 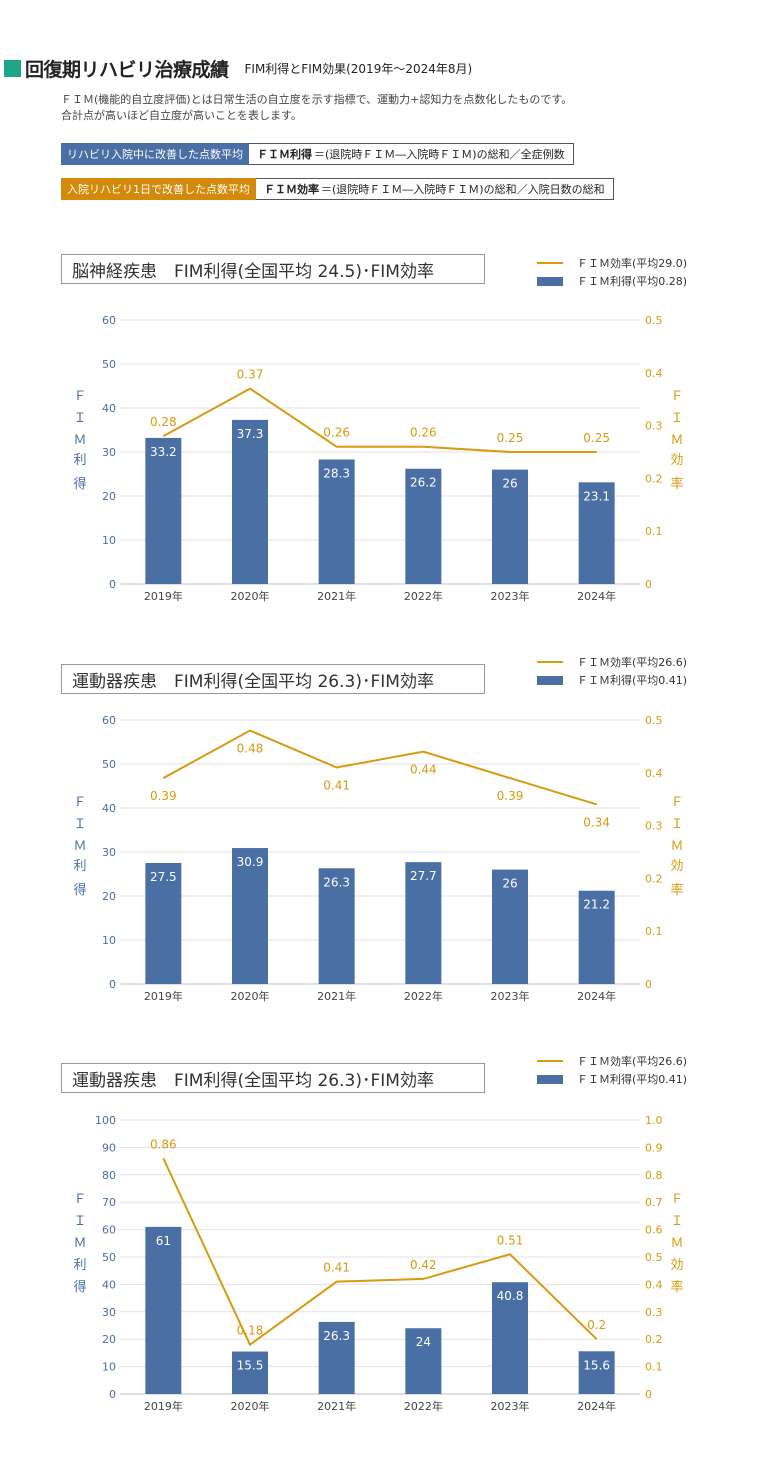 I want to click on legend-item-line: ＦＩＭ効率(平均26.6), so click(x=612, y=1061).